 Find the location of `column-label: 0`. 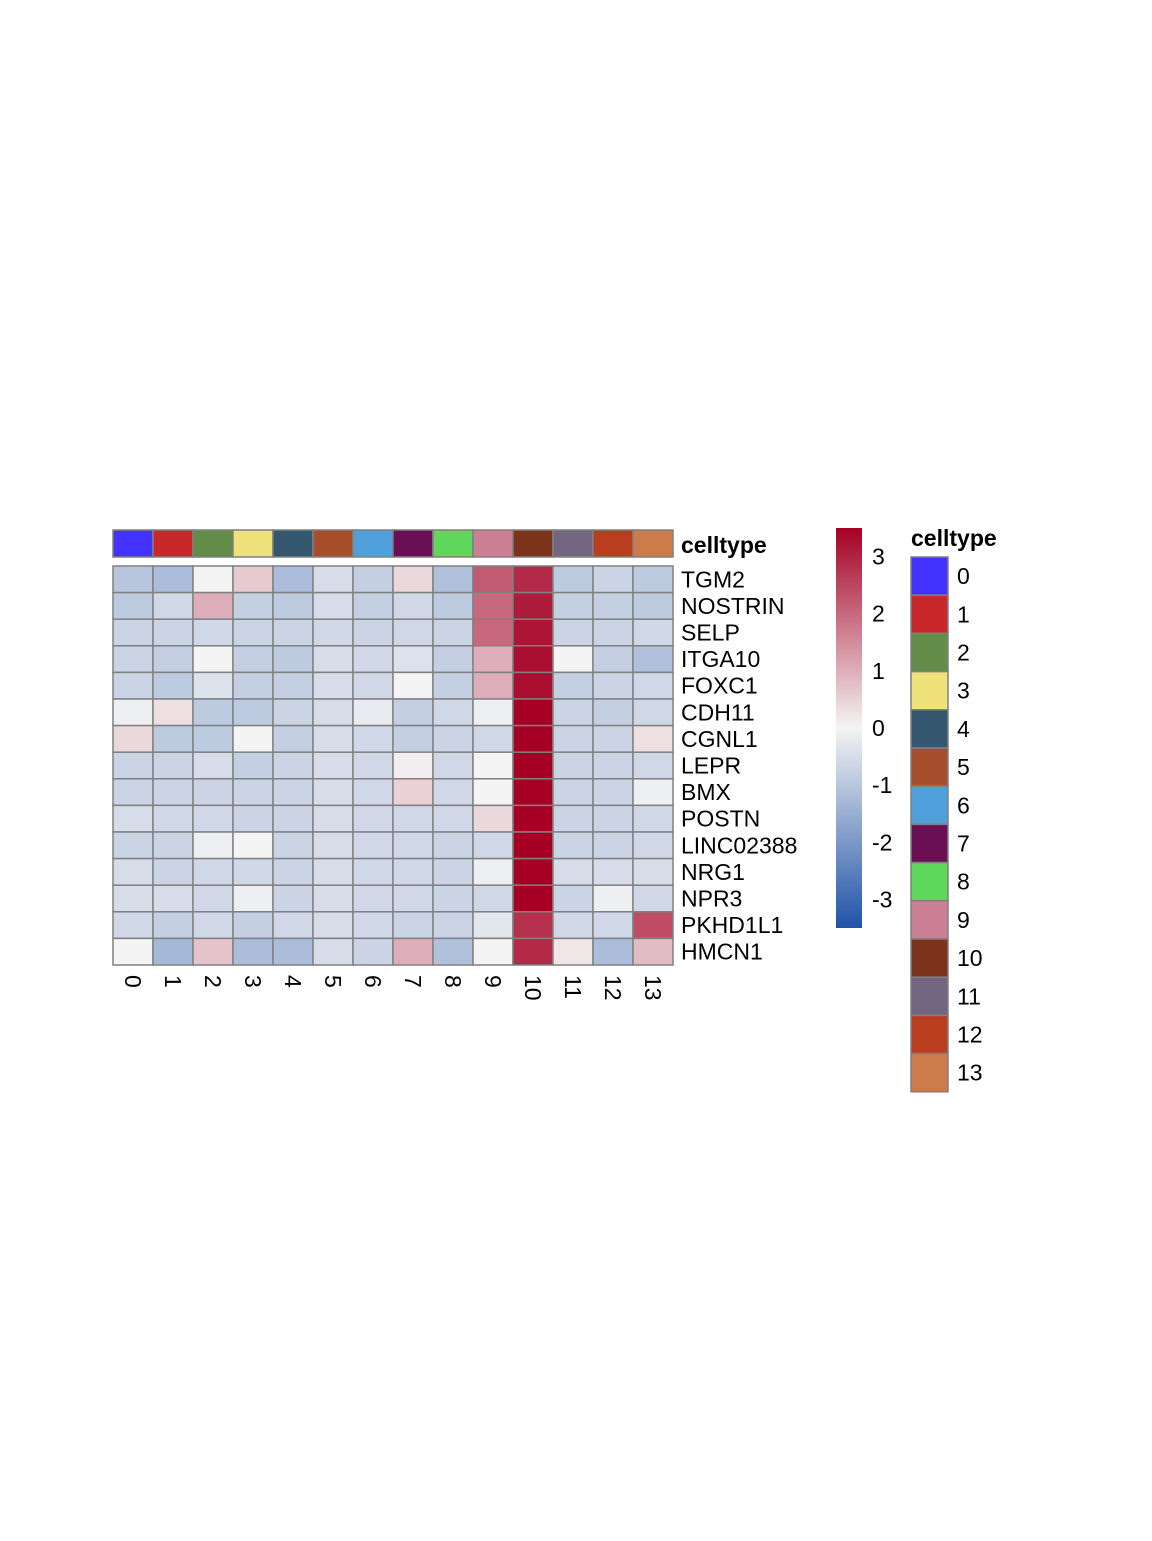

column-label: 0 is located at coordinates (133, 981).